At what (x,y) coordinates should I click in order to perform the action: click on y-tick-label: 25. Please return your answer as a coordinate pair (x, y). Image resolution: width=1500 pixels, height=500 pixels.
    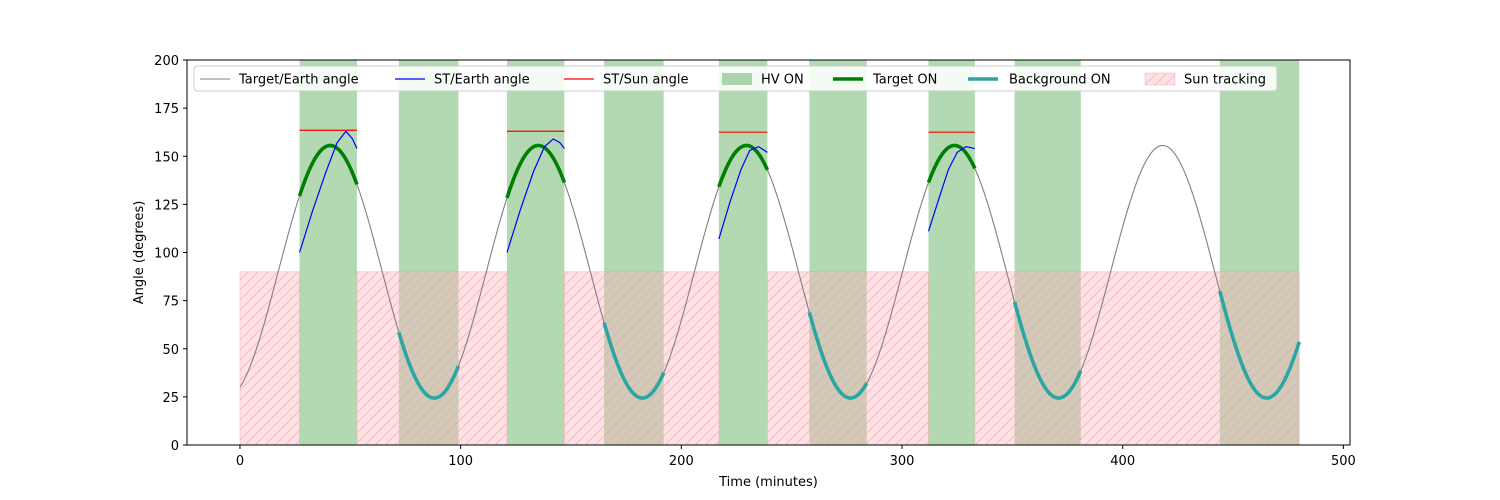
    Looking at the image, I should click on (170, 398).